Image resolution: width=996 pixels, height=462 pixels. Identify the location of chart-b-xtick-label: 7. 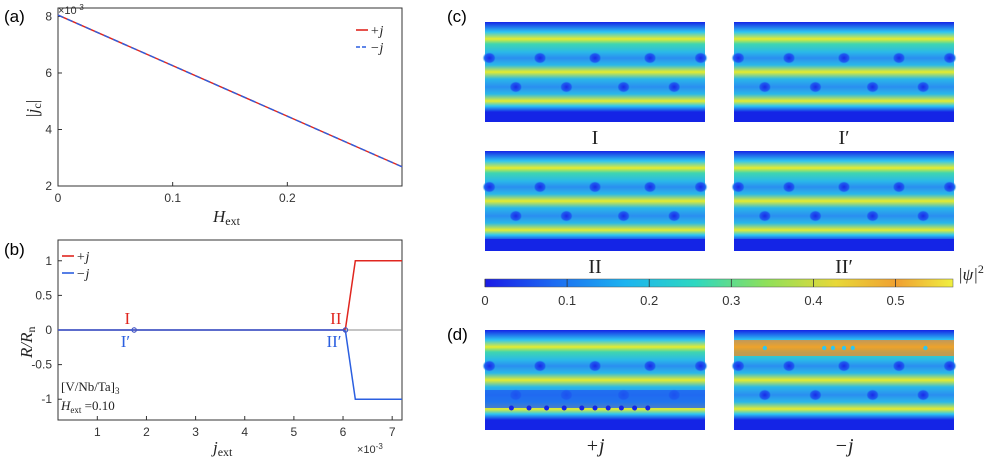
(392, 432).